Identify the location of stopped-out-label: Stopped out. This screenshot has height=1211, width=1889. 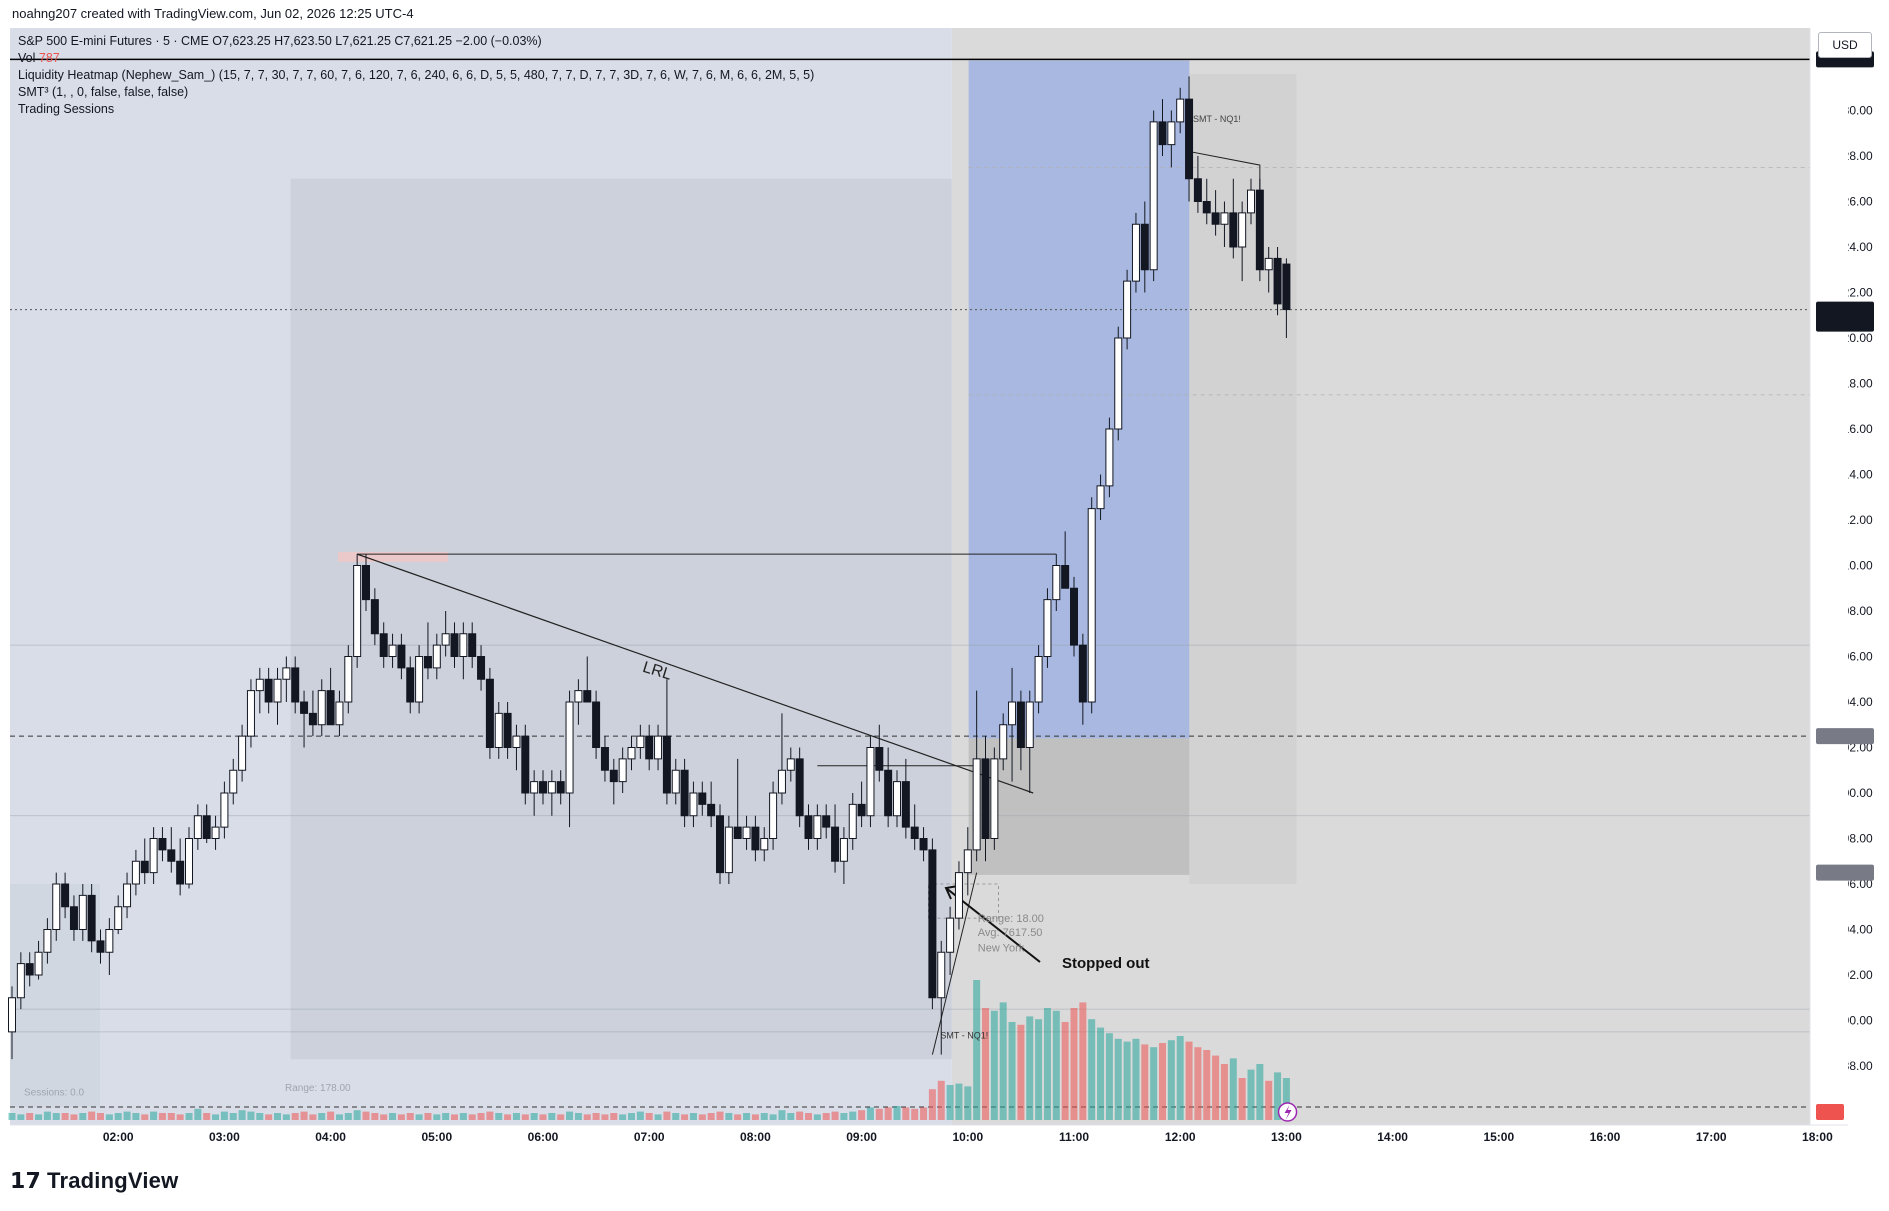
(1105, 963).